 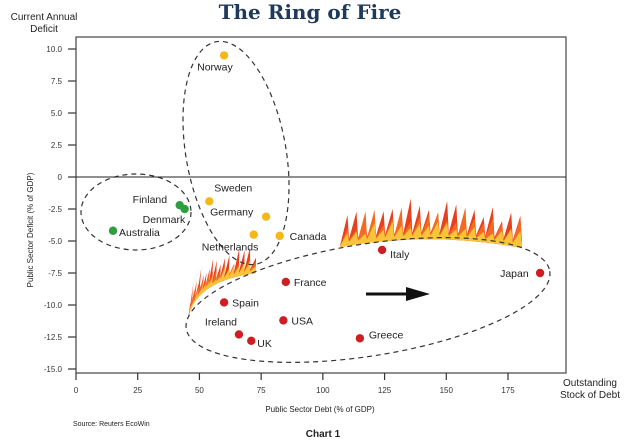 What do you see at coordinates (57, 81) in the screenshot?
I see `y-tick-label: 7.5` at bounding box center [57, 81].